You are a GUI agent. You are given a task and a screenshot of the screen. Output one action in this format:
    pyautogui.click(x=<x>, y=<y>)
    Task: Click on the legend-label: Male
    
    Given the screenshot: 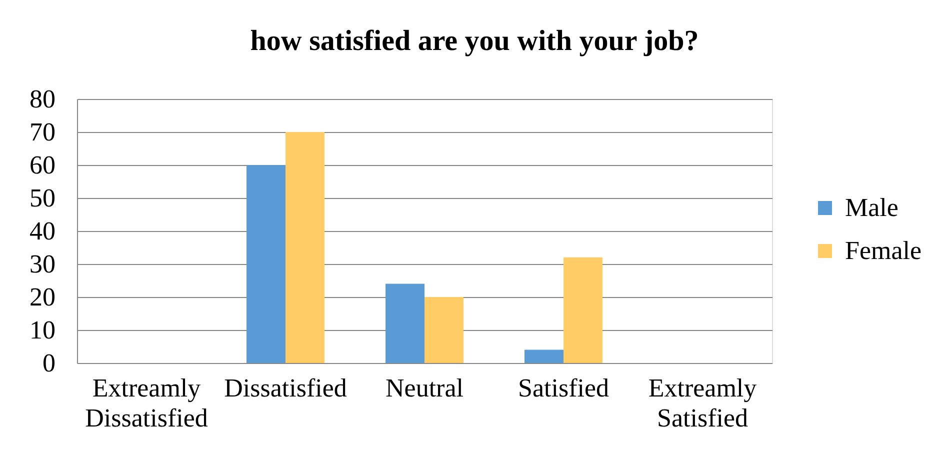 What is the action you would take?
    pyautogui.click(x=871, y=207)
    